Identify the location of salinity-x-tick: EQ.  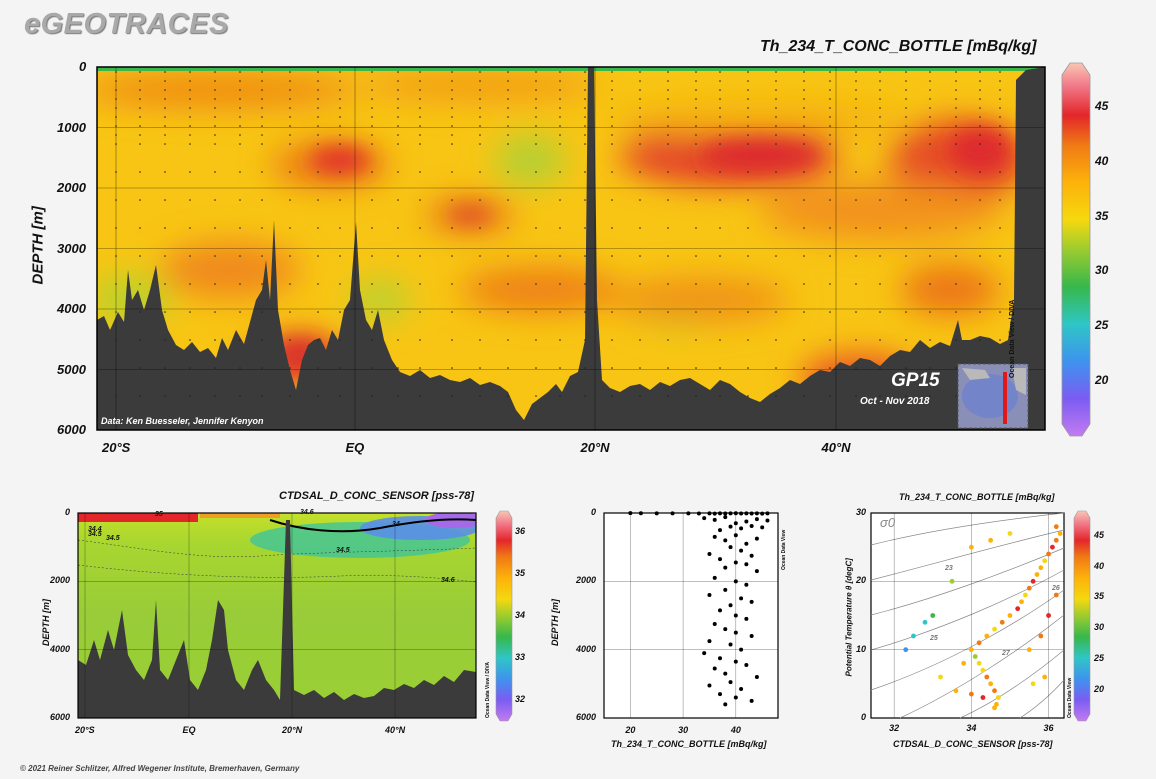
(189, 730).